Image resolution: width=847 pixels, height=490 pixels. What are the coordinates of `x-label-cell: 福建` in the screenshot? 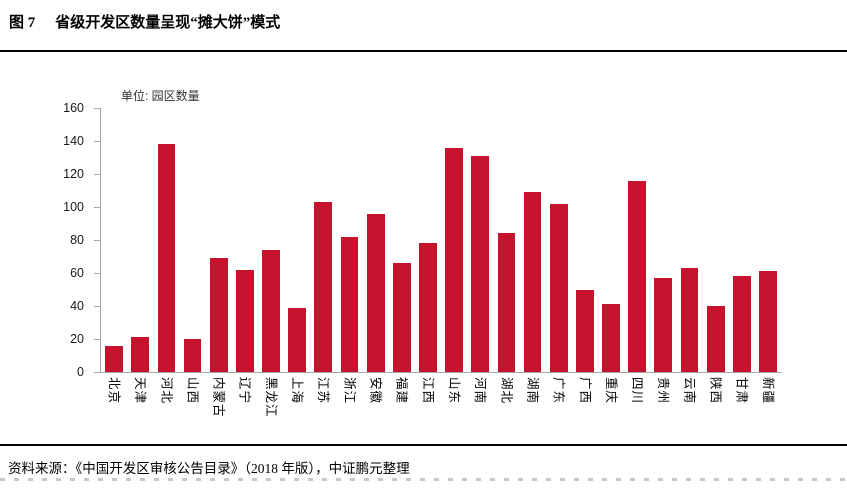 It's located at (401, 409).